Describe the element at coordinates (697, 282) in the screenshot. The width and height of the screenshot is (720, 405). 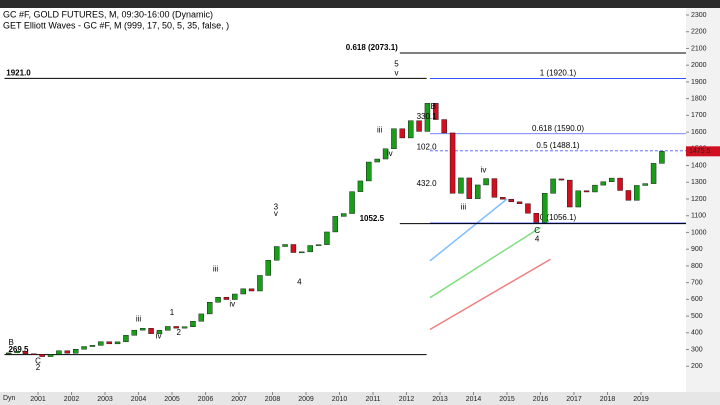
I see `y-tick-label: 700` at that location.